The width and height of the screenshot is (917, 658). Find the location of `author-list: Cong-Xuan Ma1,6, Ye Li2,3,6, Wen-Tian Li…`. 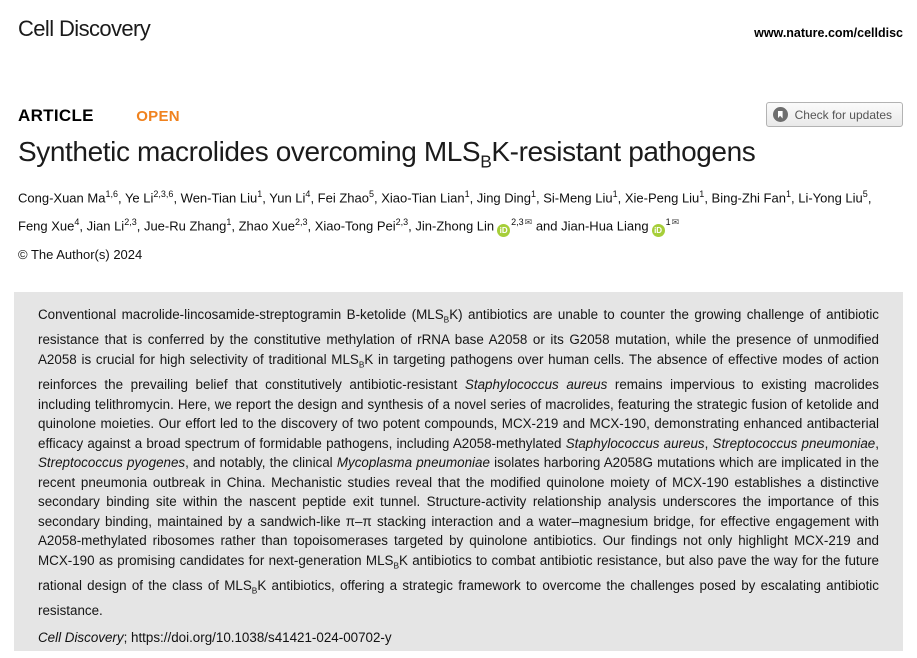

author-list: Cong-Xuan Ma1,6, Ye Li2,3,6, Wen-Tian Li… is located at coordinates (459, 210).